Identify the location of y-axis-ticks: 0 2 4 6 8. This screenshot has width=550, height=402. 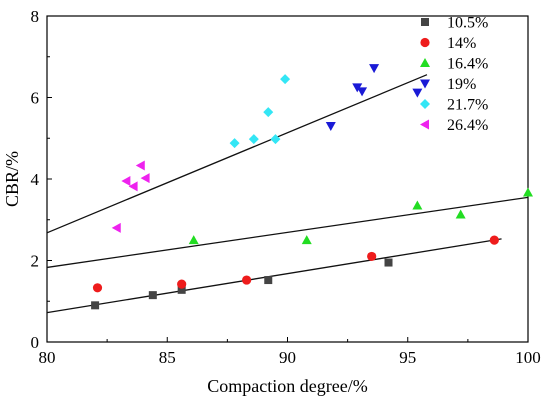
(41, 179).